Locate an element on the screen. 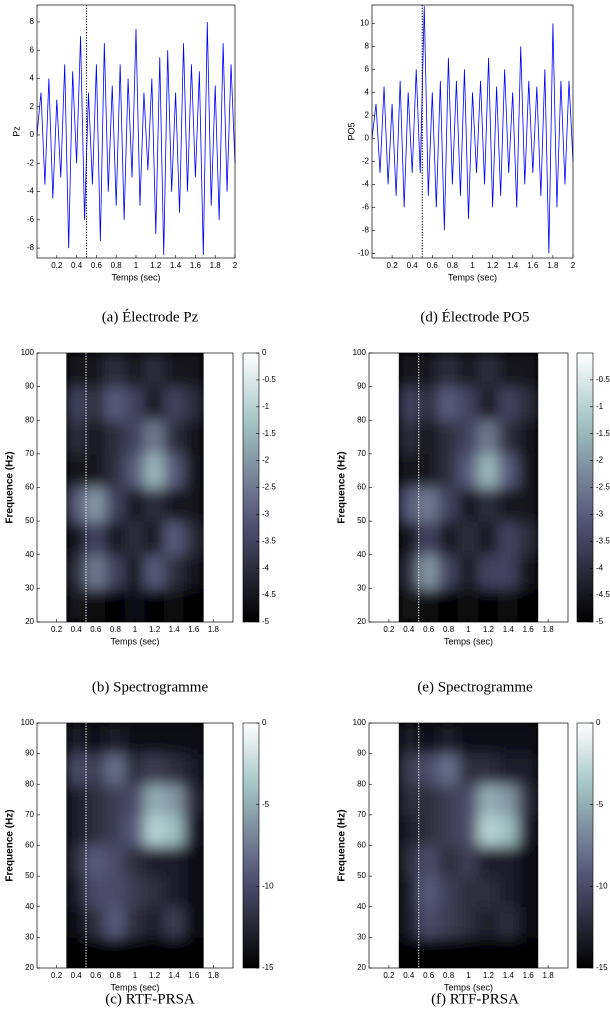 The image size is (610, 1016). y-tick-label: 100 is located at coordinates (360, 722).